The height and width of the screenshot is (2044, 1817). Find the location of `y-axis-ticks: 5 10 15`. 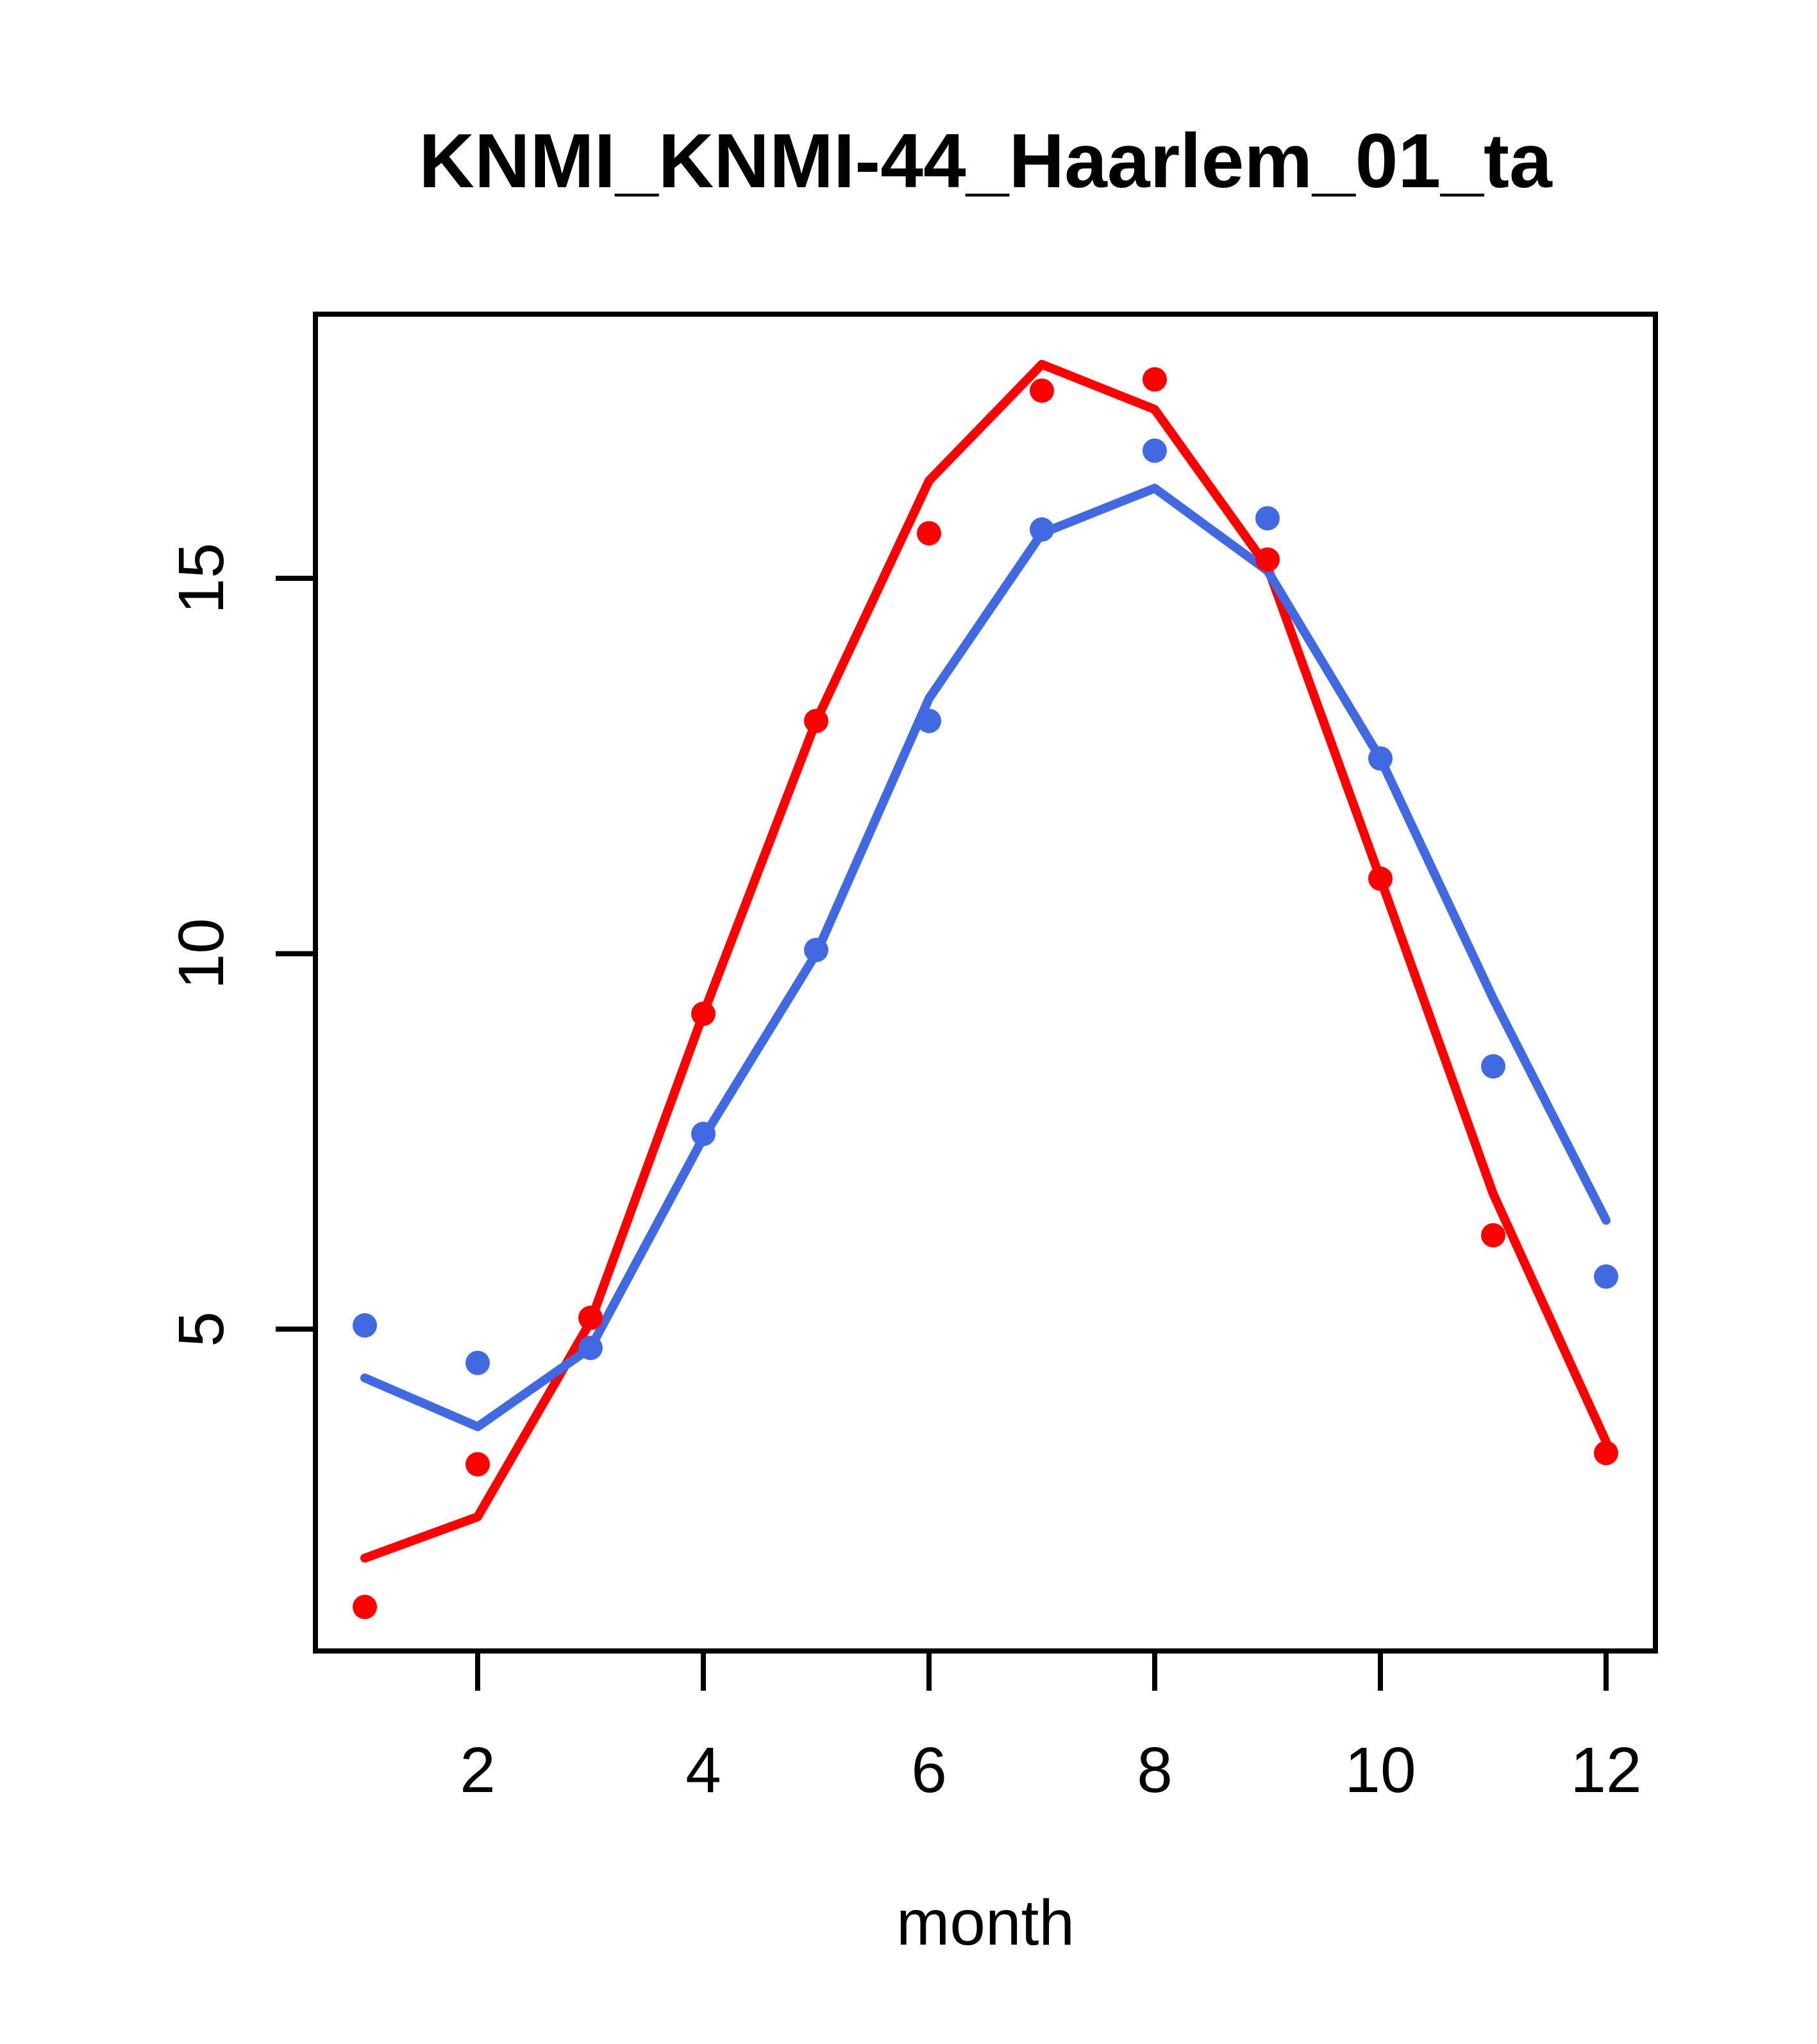

y-axis-ticks: 5 10 15 is located at coordinates (240, 944).